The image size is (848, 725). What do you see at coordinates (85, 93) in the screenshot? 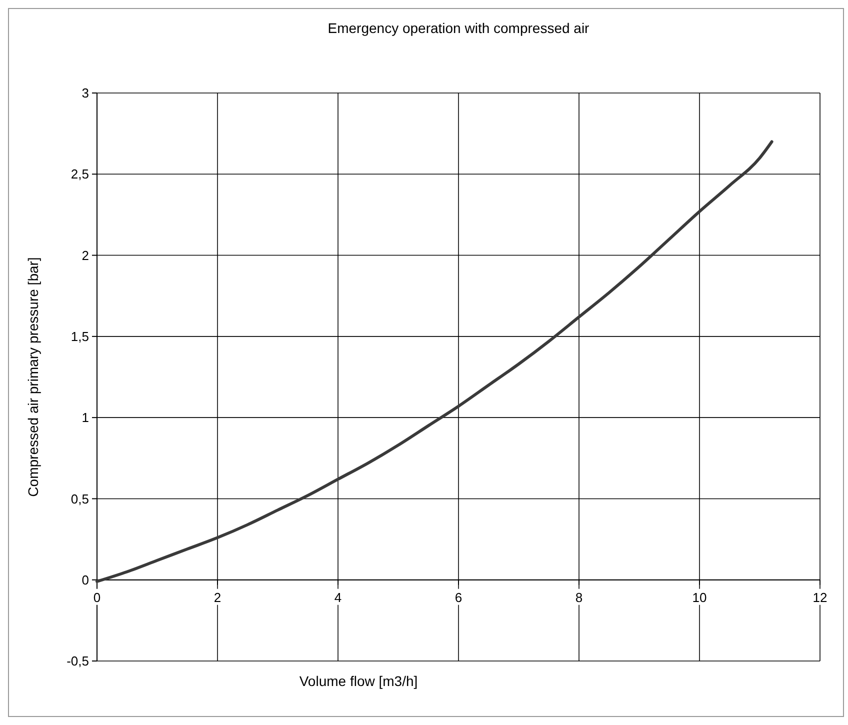
I see `y-tick-label: 3` at bounding box center [85, 93].